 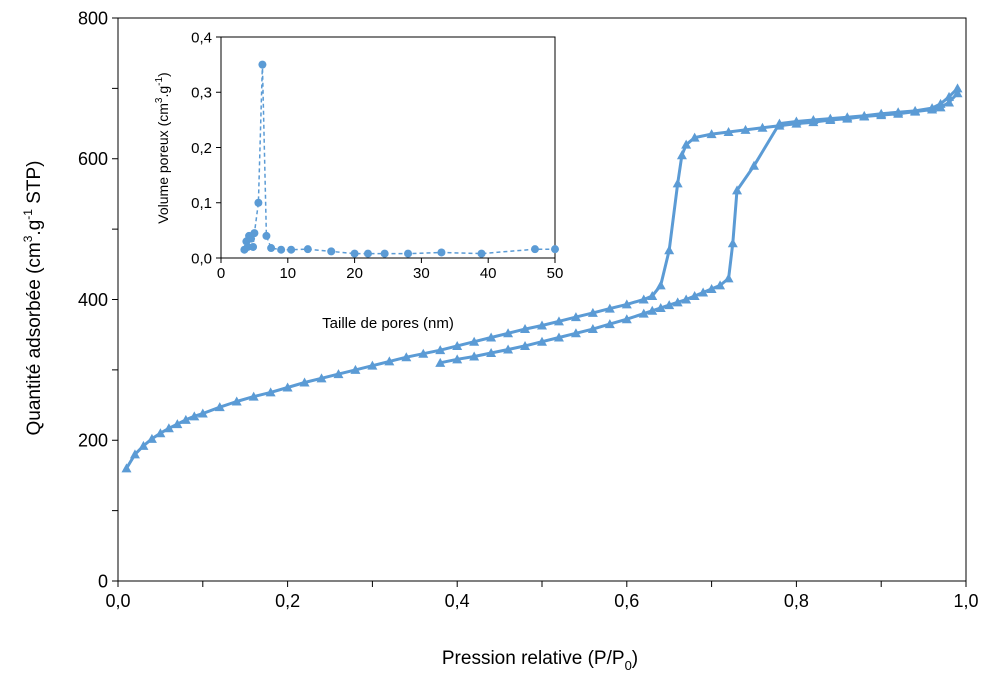 What do you see at coordinates (117, 601) in the screenshot?
I see `main-x-tick-label: 0,0` at bounding box center [117, 601].